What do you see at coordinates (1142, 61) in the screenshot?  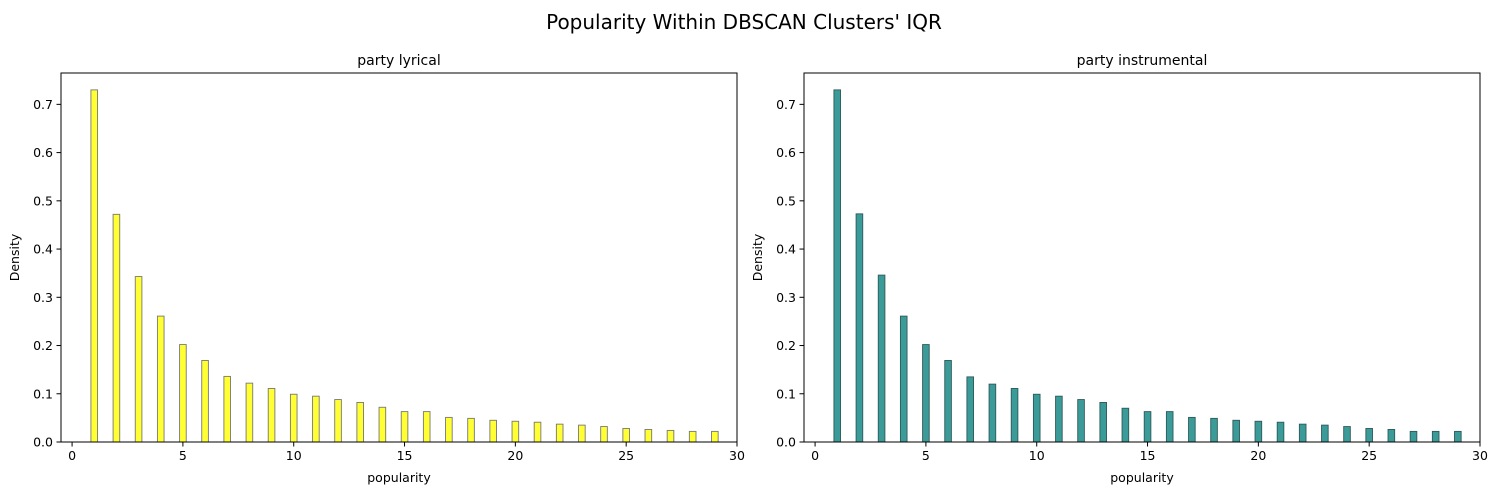 I see `subplot-title: party instrumental` at bounding box center [1142, 61].